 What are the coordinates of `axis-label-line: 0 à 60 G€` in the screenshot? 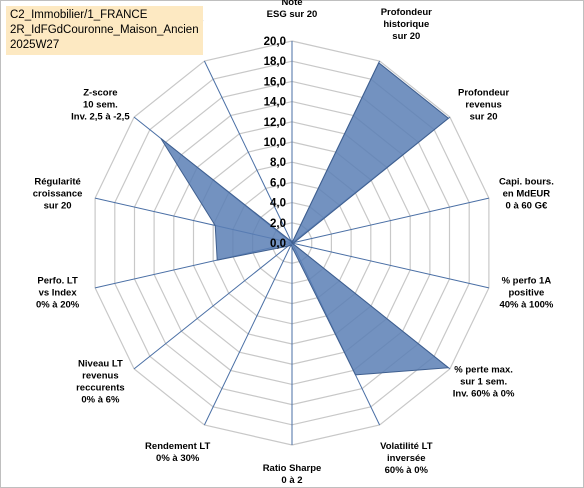 It's located at (527, 206).